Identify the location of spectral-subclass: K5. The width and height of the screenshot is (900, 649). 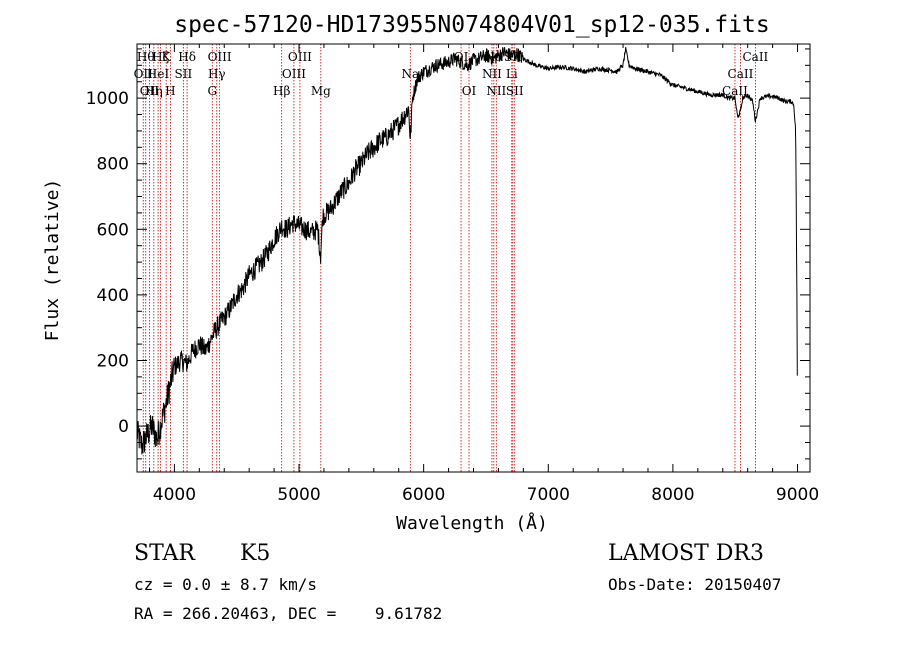
(255, 553).